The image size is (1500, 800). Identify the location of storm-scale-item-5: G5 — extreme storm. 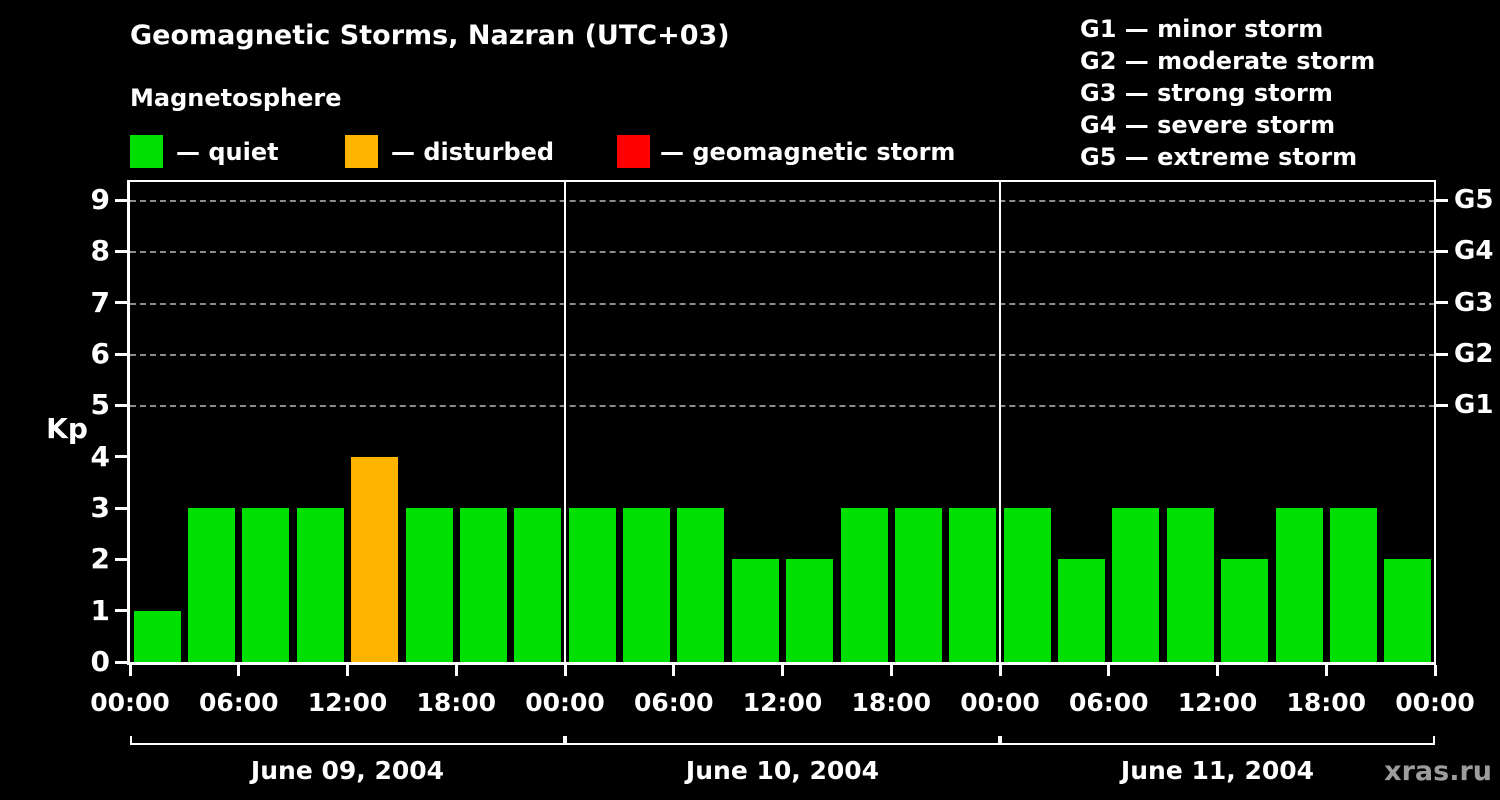
(1219, 157).